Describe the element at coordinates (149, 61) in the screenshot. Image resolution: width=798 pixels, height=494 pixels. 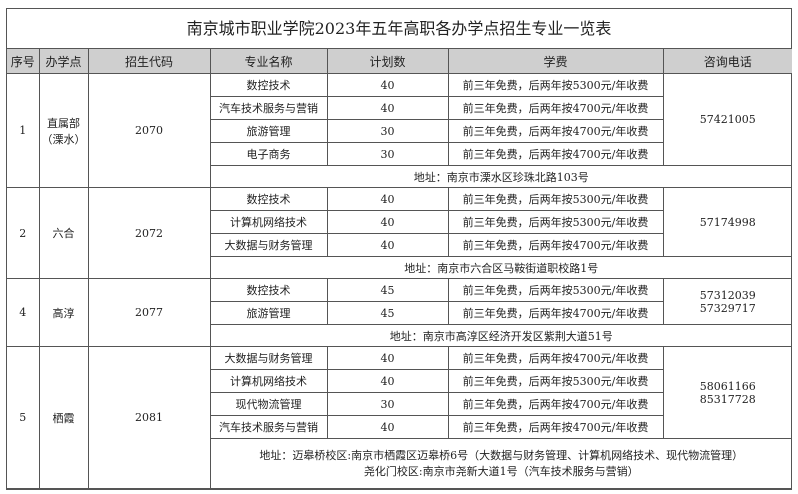
I see `header-code: 招生代码` at that location.